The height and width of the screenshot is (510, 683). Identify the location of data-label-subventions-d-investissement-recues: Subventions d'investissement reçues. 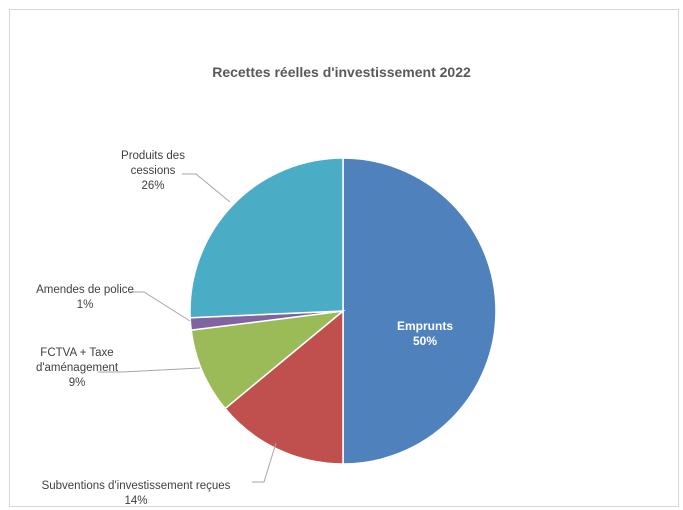
(136, 486).